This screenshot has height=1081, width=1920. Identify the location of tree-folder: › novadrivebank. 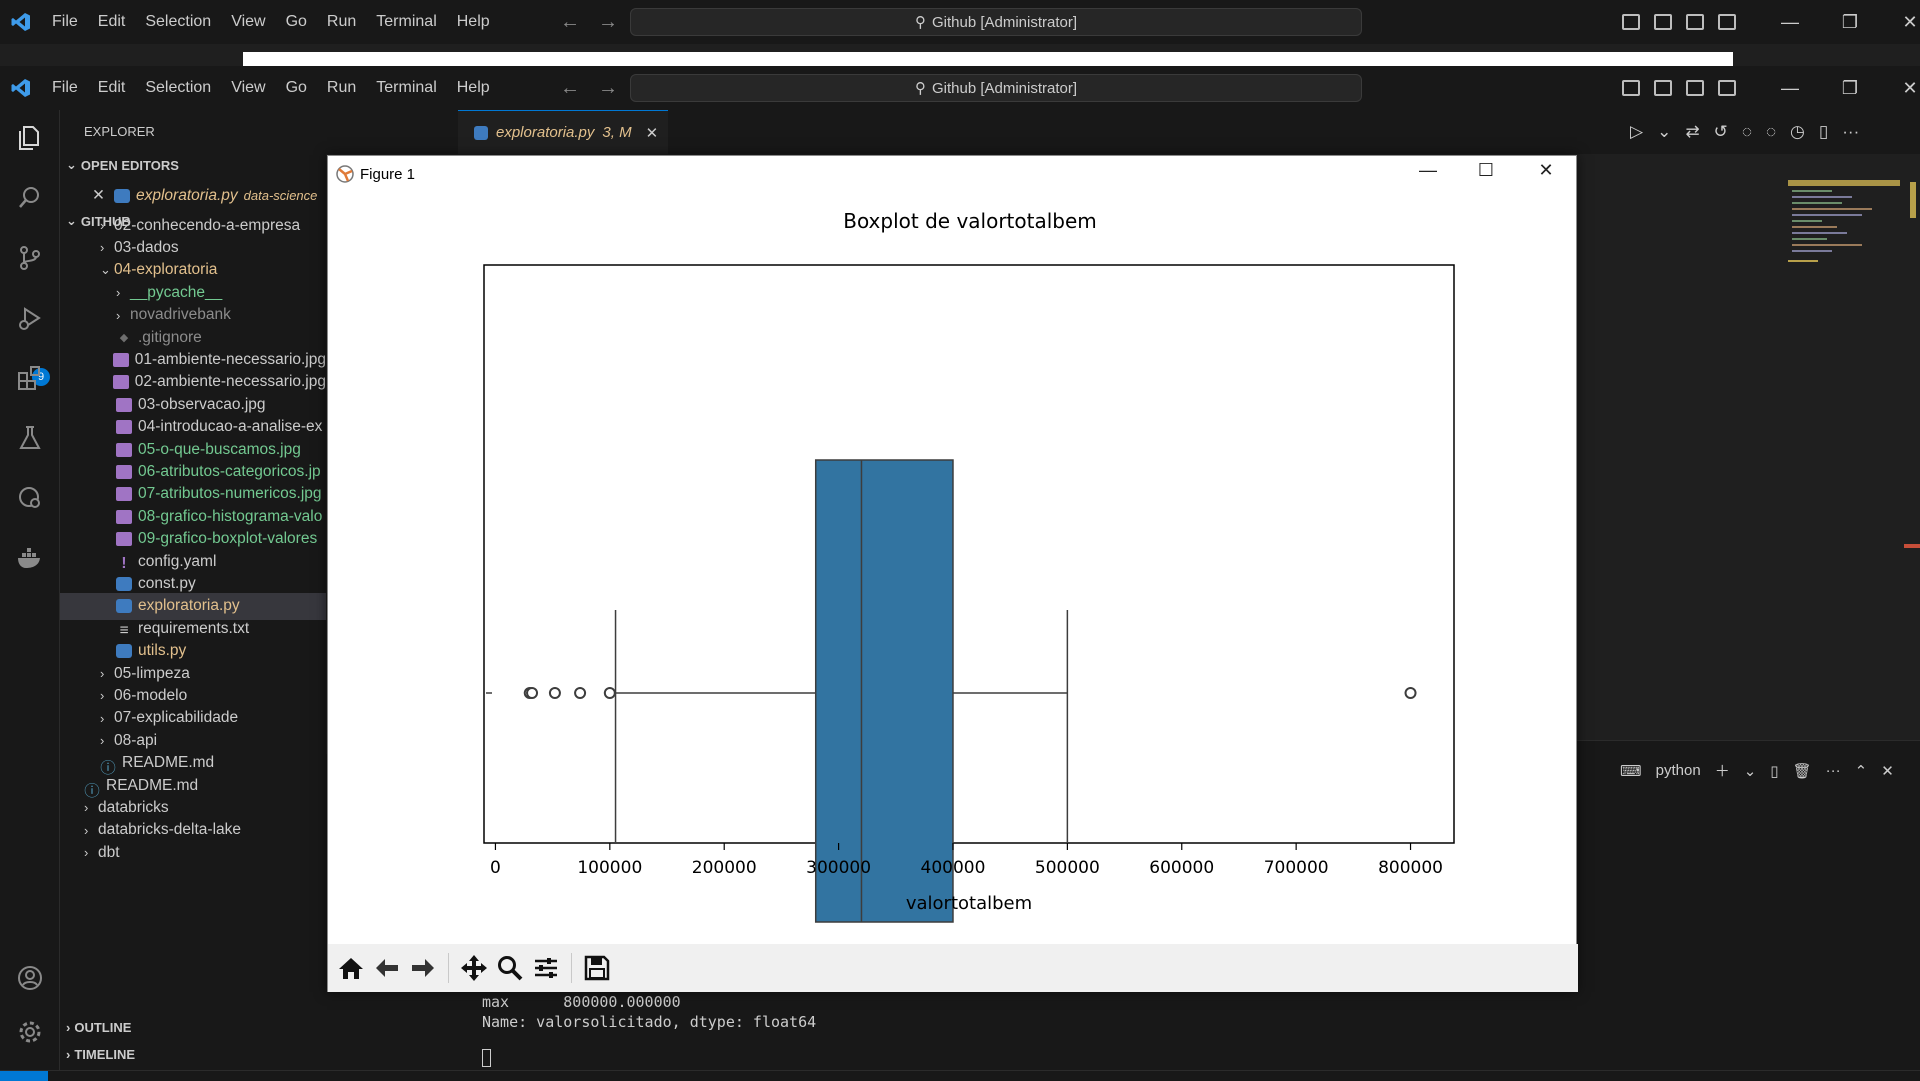
(193, 315).